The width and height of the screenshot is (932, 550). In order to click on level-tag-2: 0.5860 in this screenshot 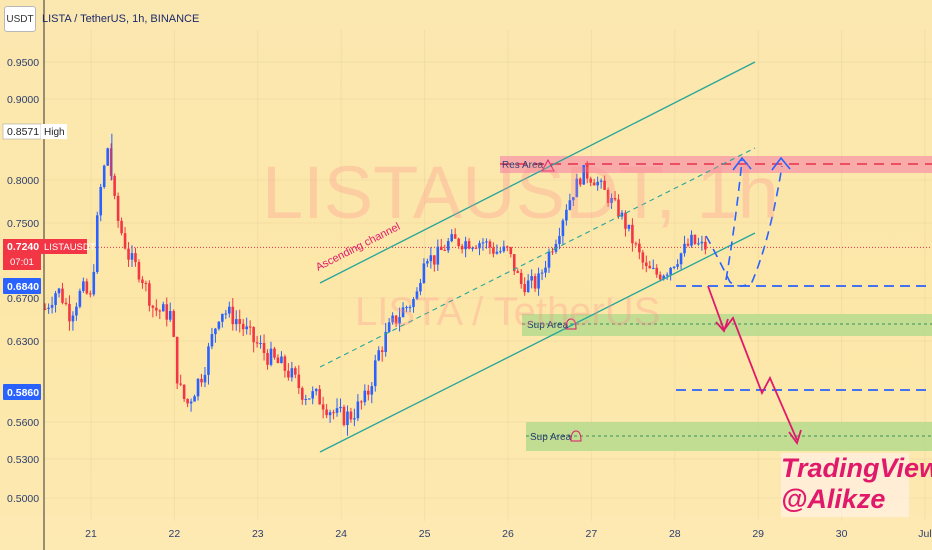, I will do `click(23, 393)`.